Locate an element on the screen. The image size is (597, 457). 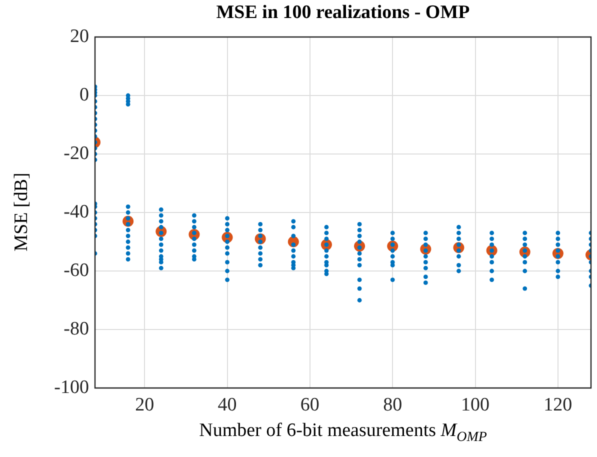
x-tick-label: 40 is located at coordinates (227, 405).